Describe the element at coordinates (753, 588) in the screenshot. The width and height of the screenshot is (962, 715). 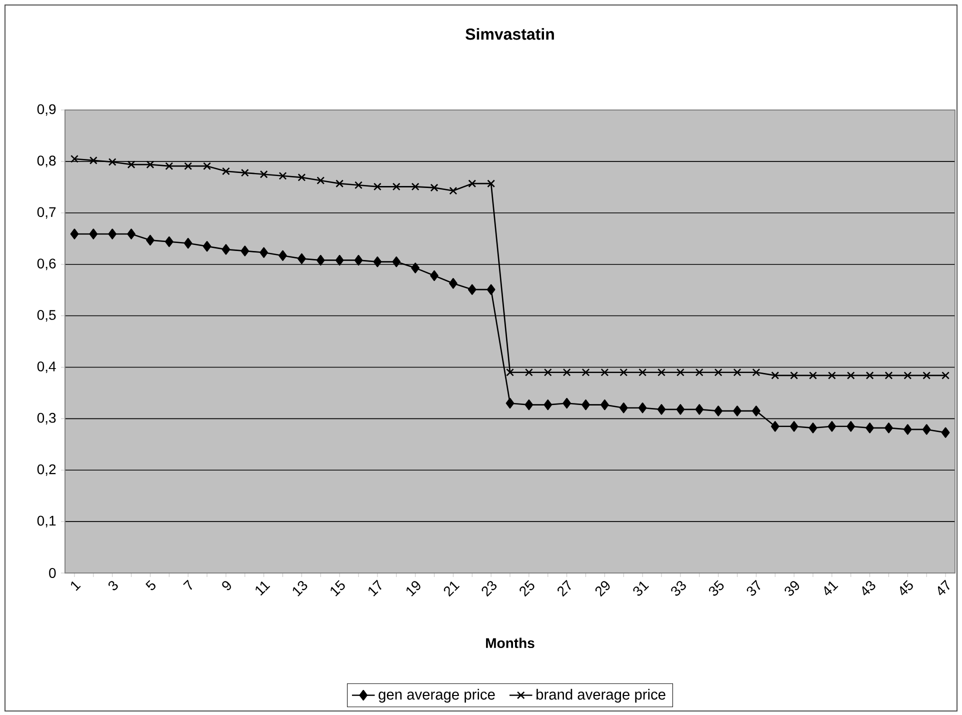
I see `x-tick-label: 37` at that location.